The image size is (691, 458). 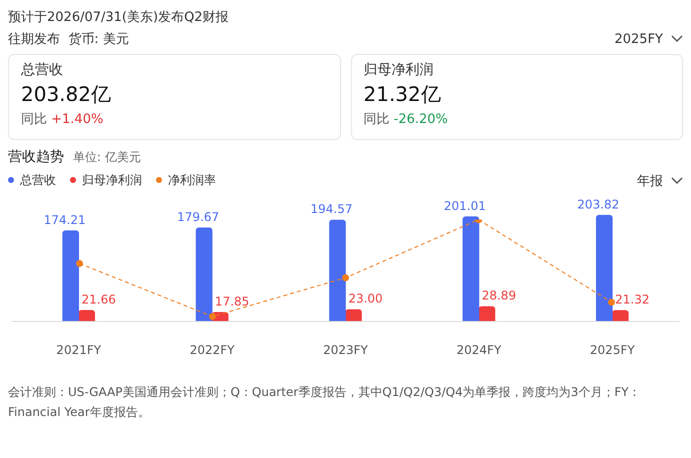 What do you see at coordinates (42, 70) in the screenshot?
I see `text: 总营收` at bounding box center [42, 70].